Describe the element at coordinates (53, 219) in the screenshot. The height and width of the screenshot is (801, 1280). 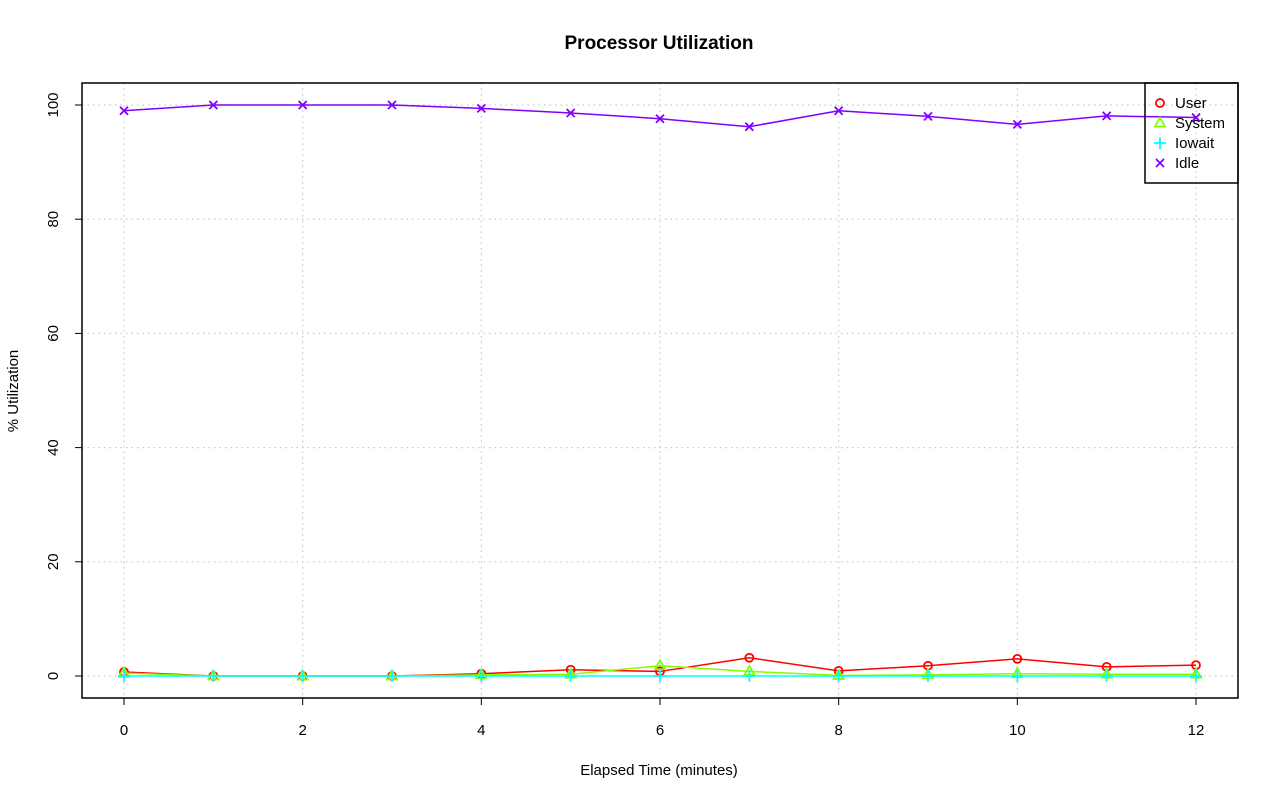
I see `y-tick-label: 80` at that location.